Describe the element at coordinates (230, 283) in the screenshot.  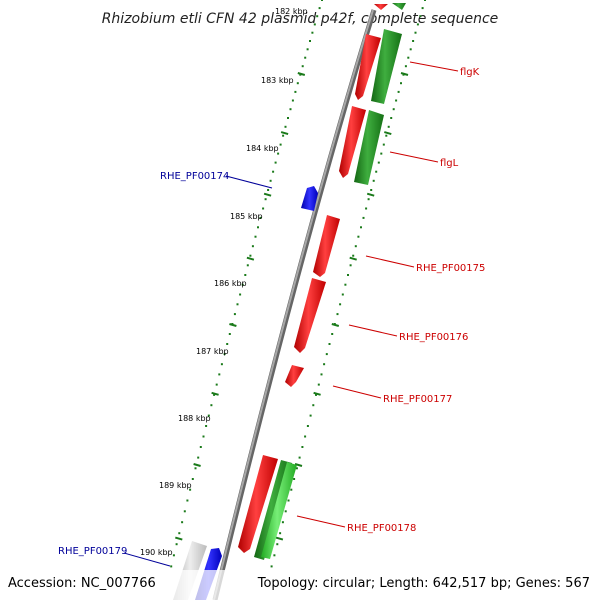
I see `tick-label-186kbp: 186 kbp` at that location.